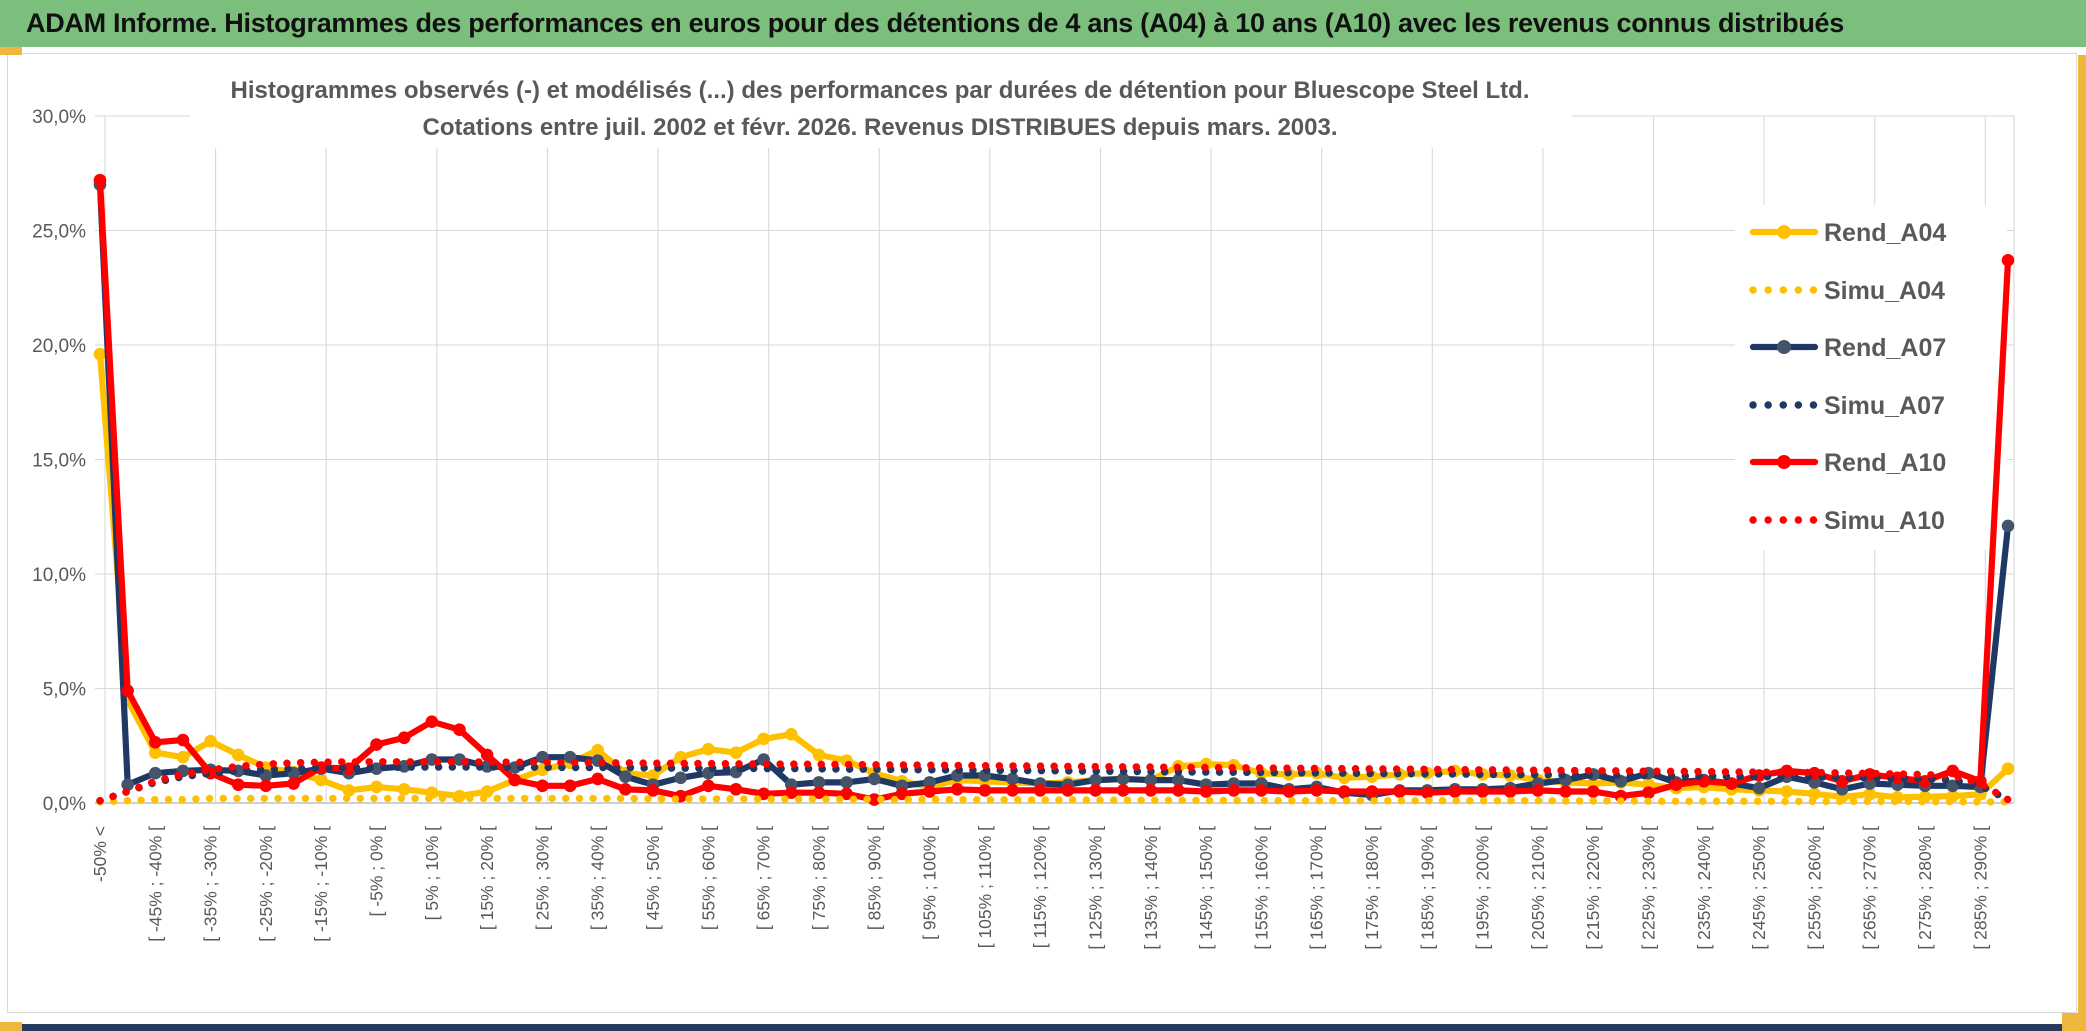  Describe the element at coordinates (211, 884) in the screenshot. I see `x-axis-tick-label: [ -35% ; -30% [` at that location.